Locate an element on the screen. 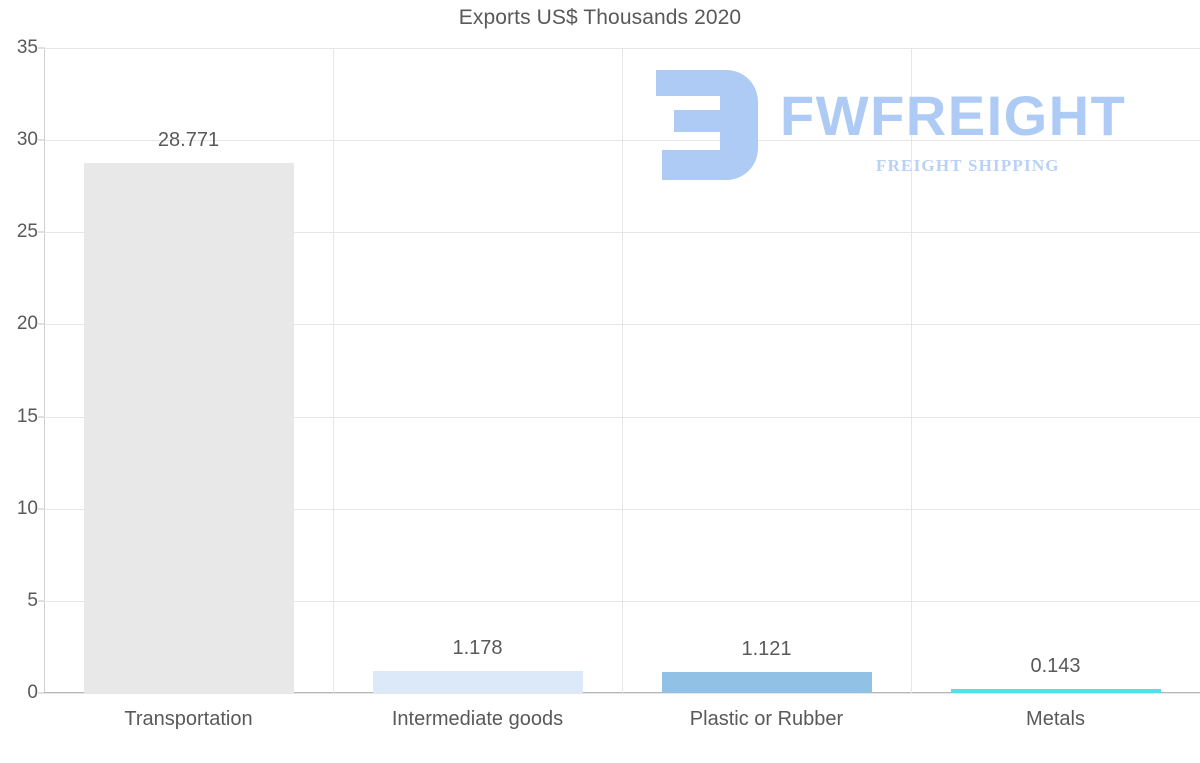  y-axis-tick-label: 10 is located at coordinates (27, 508).